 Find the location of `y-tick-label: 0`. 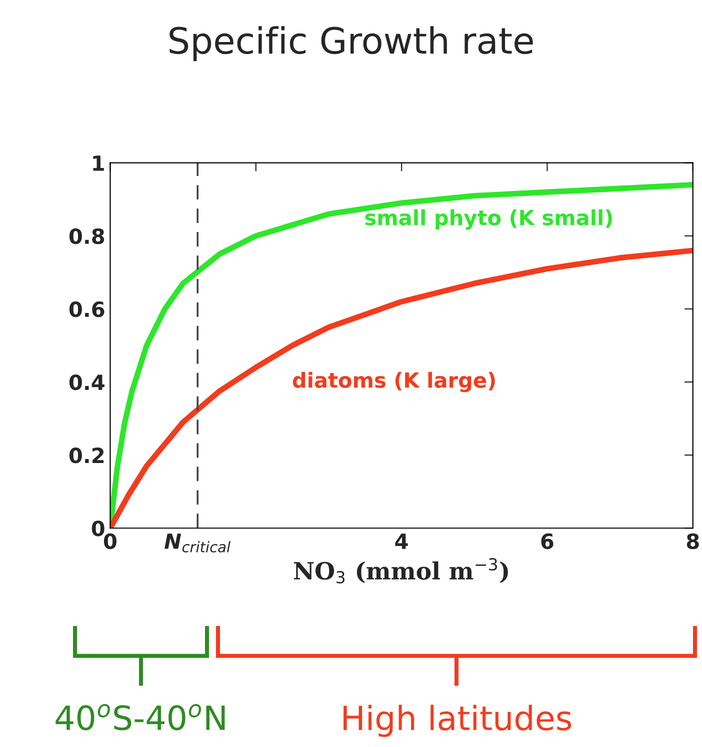

y-tick-label: 0 is located at coordinates (98, 528).